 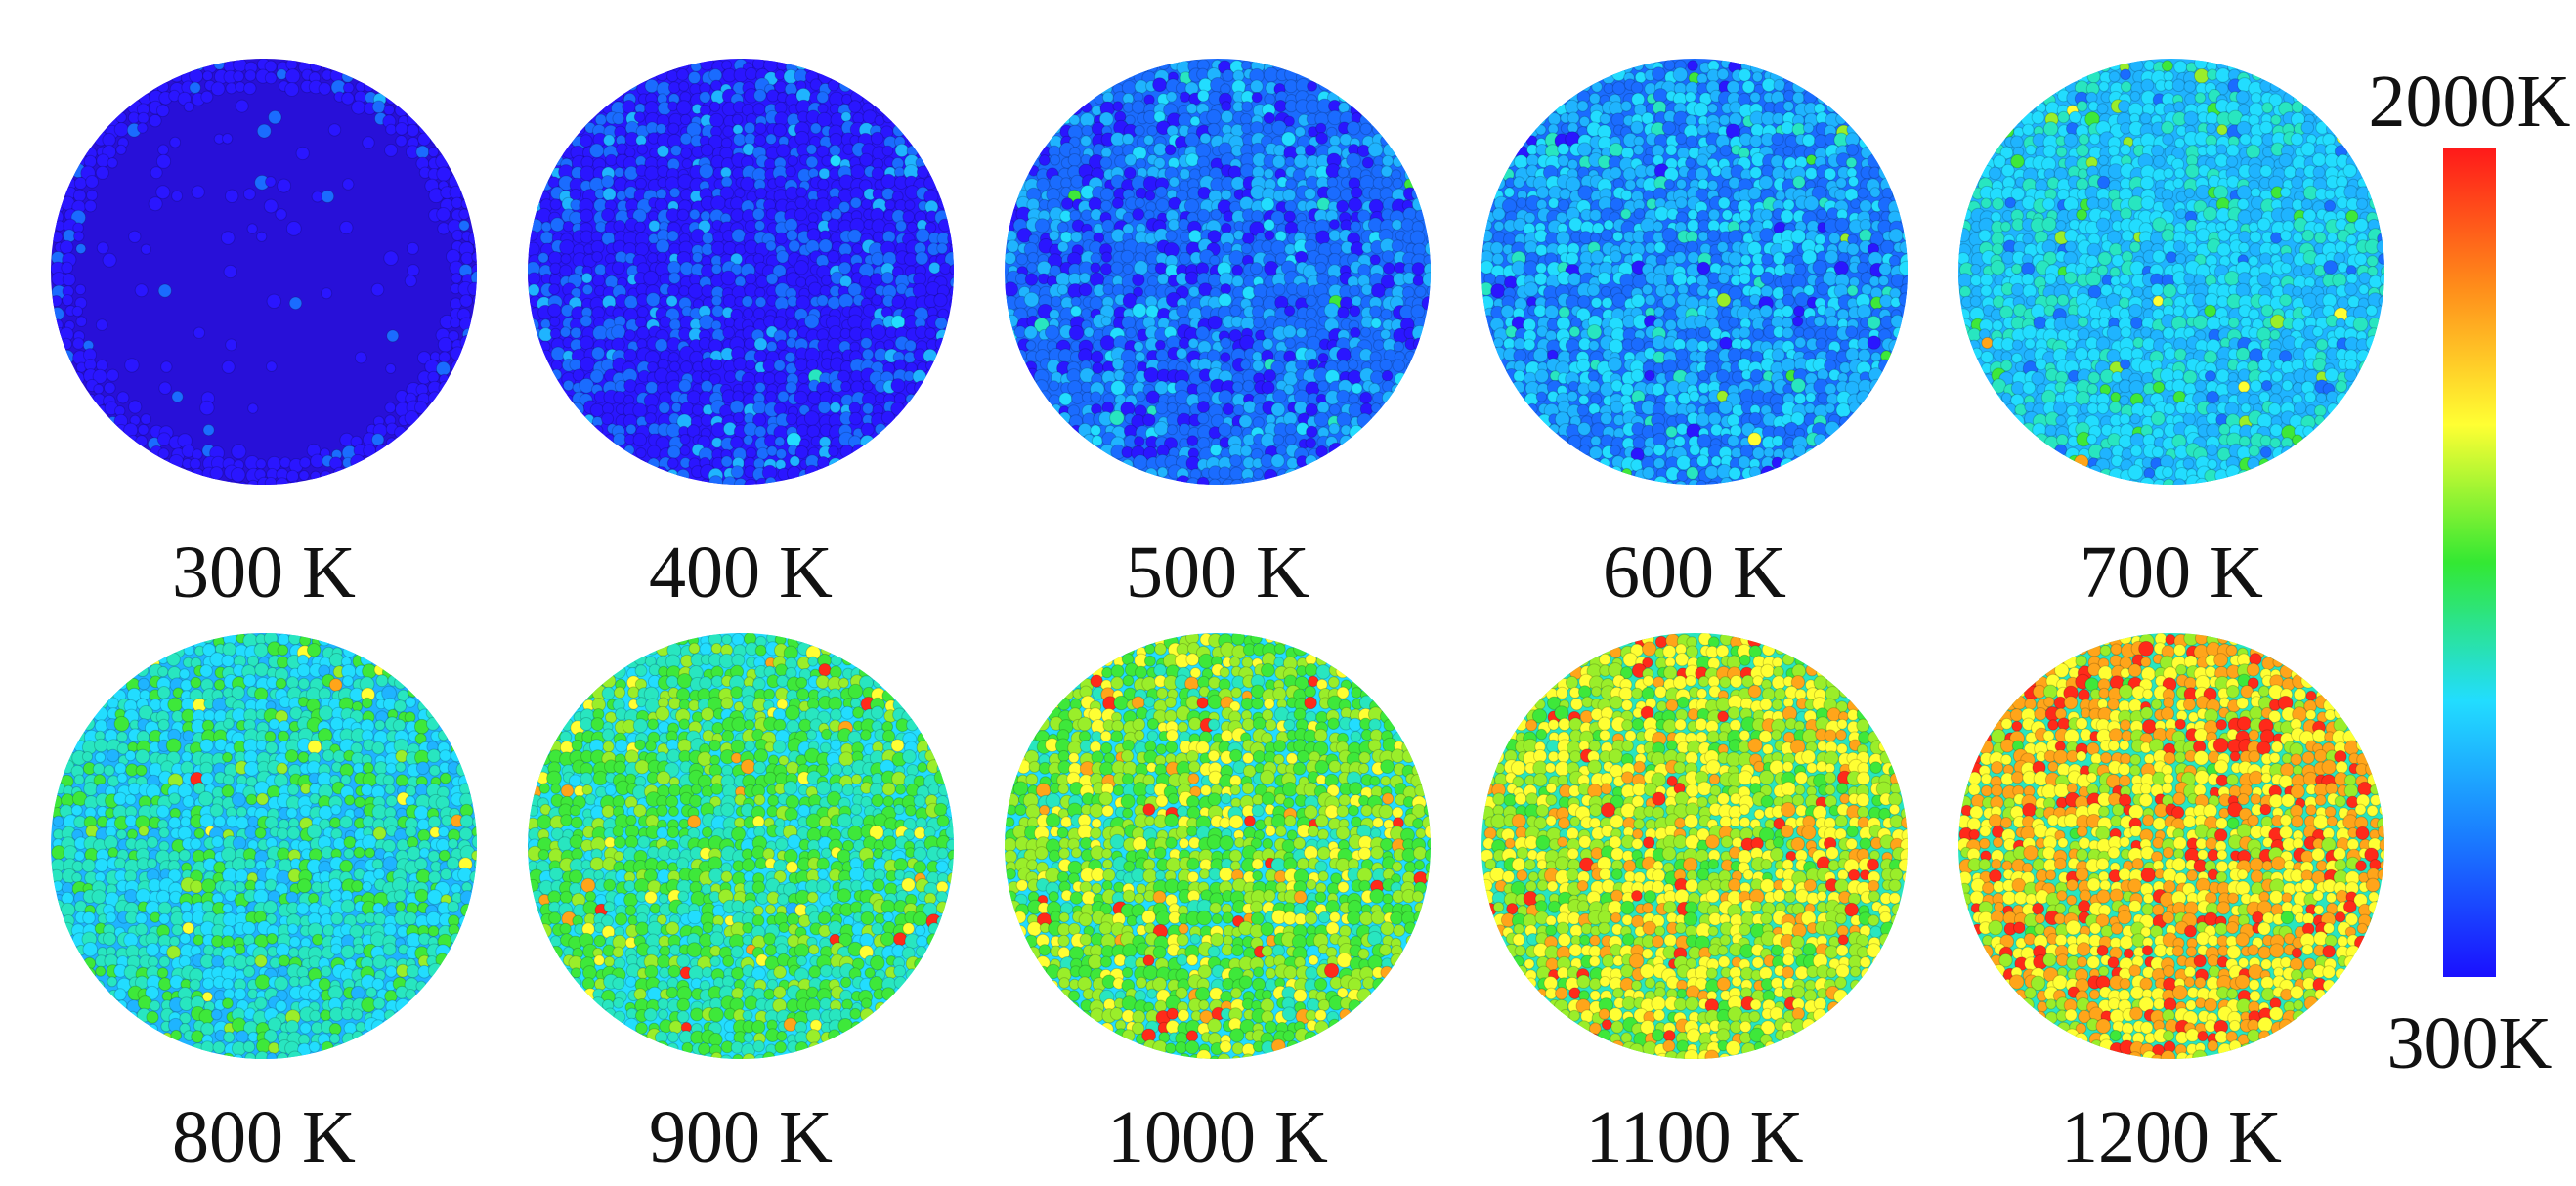 I want to click on temperature-colorbar, so click(x=2469, y=562).